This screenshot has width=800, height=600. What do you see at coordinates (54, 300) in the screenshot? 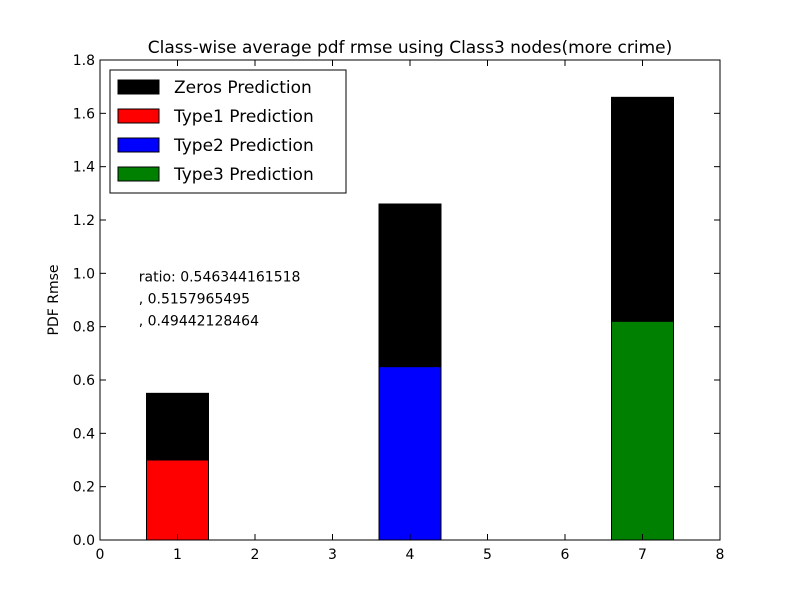
I see `y-axis-label: PDF Rmse` at bounding box center [54, 300].